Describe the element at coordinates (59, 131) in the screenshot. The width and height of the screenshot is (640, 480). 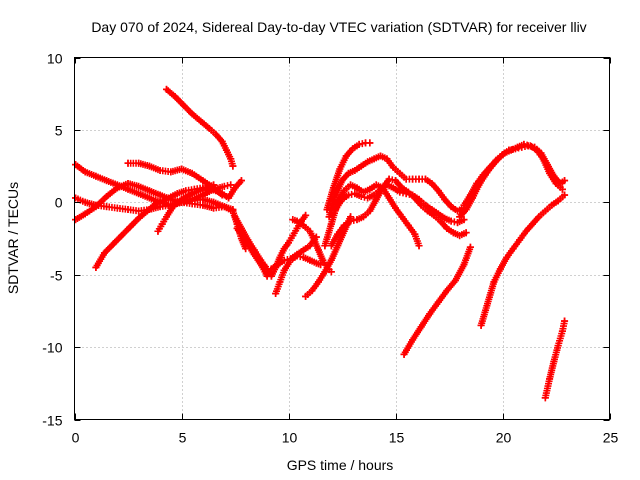
I see `y-tick-label: 5` at that location.